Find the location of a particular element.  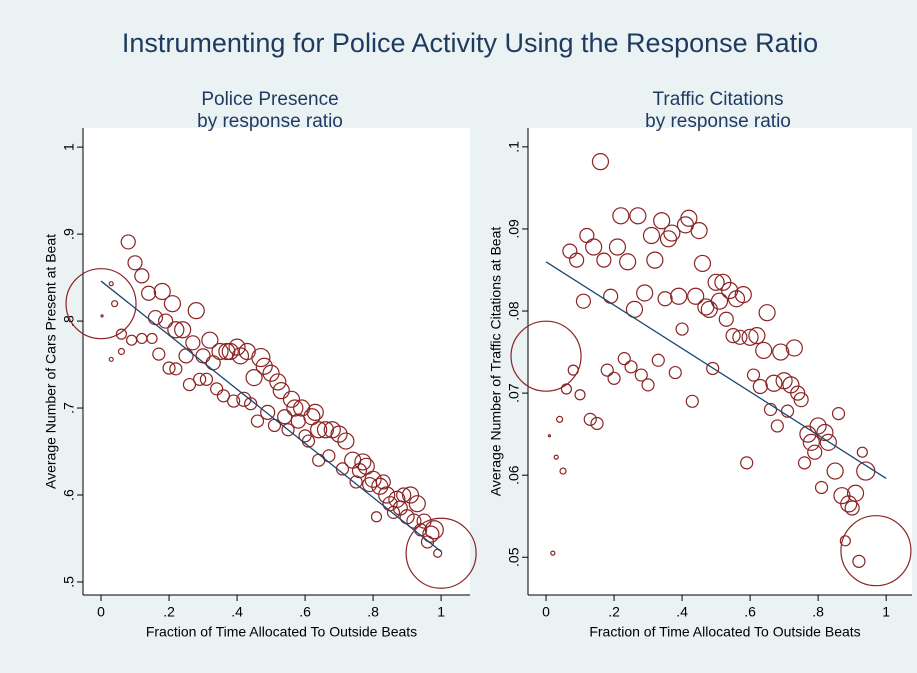

y-tick-label: .05 is located at coordinates (514, 557).